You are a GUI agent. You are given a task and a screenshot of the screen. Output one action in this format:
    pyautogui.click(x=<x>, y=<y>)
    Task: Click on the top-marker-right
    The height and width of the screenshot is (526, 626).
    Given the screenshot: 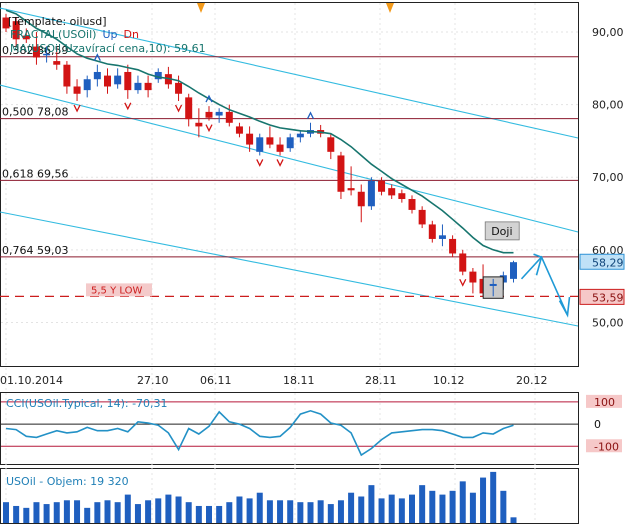 What is the action you would take?
    pyautogui.click(x=390, y=8)
    